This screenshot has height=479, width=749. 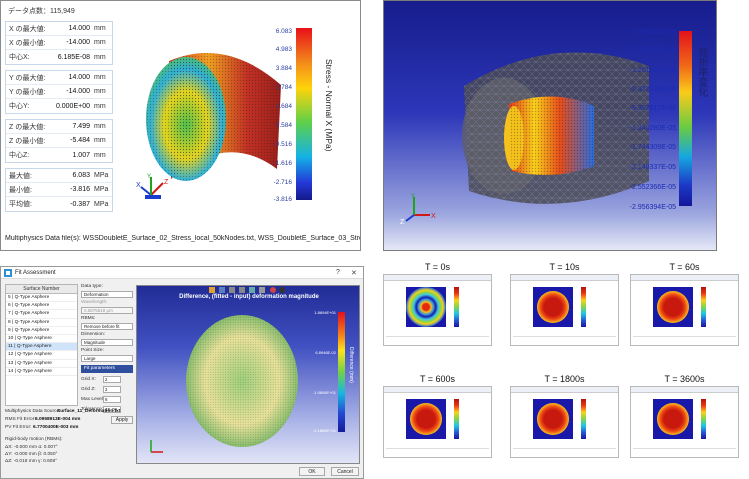 I want to click on wavelength-label: Wavelength:, so click(x=94, y=302).